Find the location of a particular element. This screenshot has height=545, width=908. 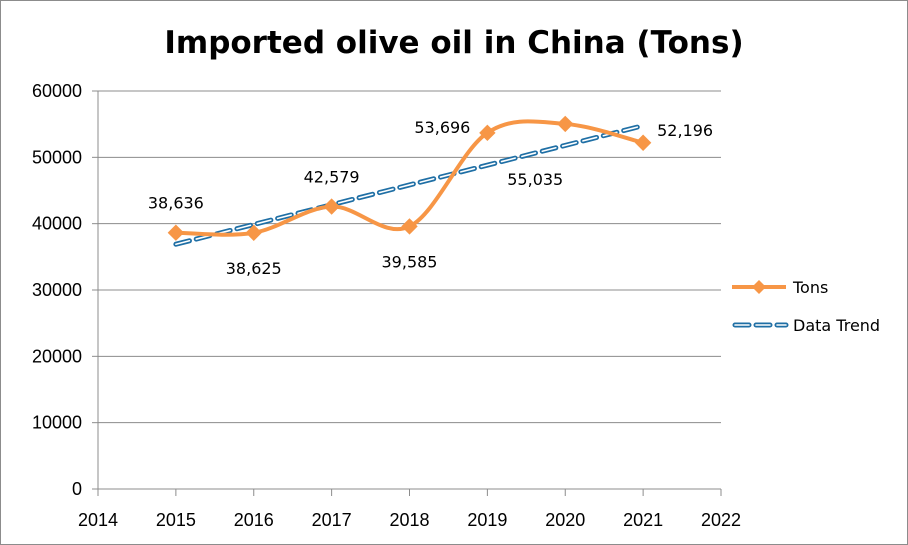

tons-line is located at coordinates (409, 178).